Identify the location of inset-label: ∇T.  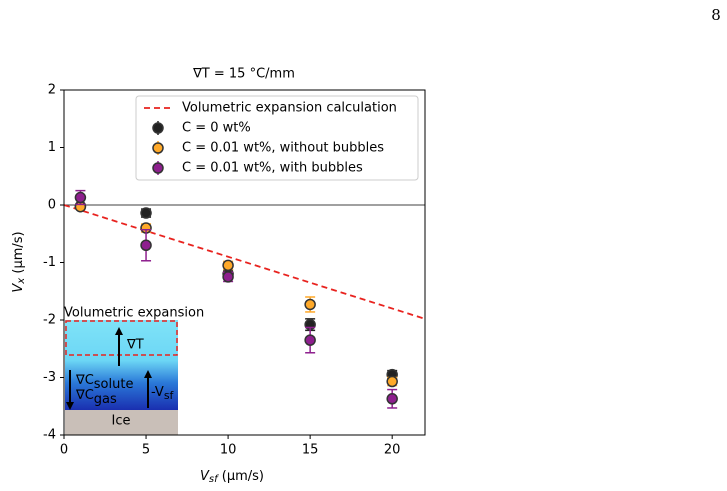
(135, 345).